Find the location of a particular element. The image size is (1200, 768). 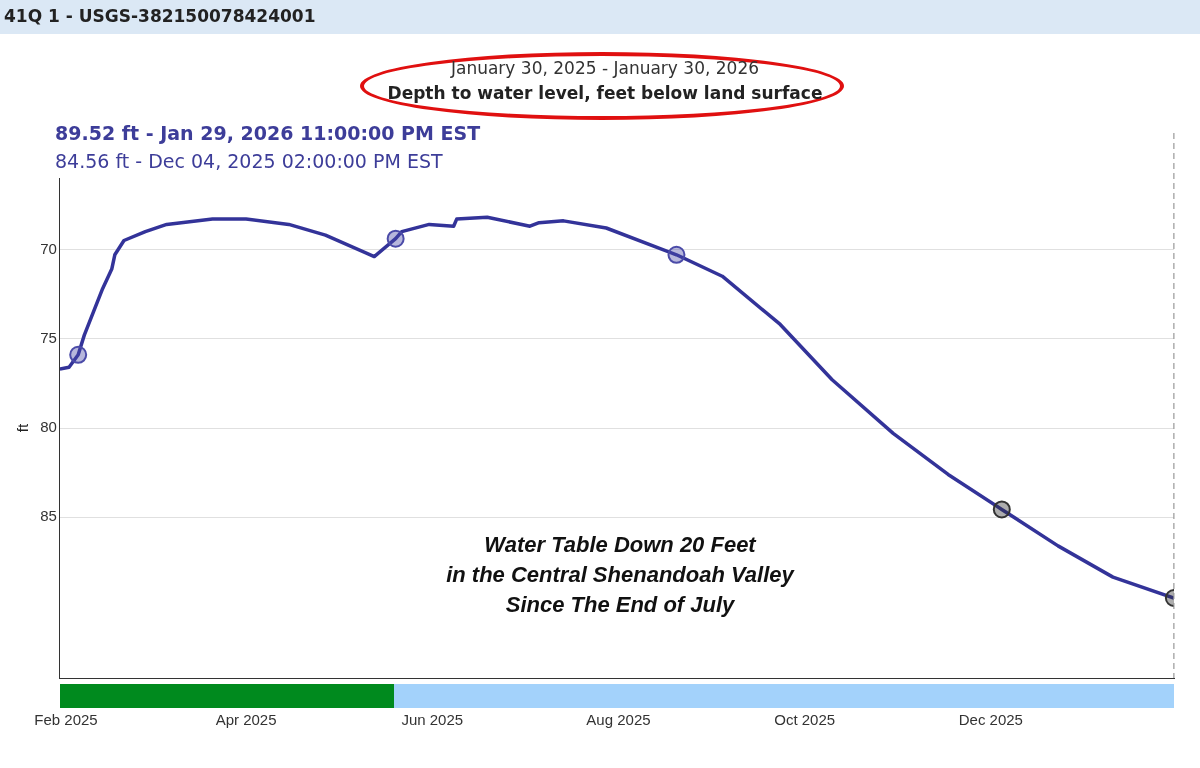

chart-title: 41Q 1 - USGS-382150078424001 is located at coordinates (600, 17).